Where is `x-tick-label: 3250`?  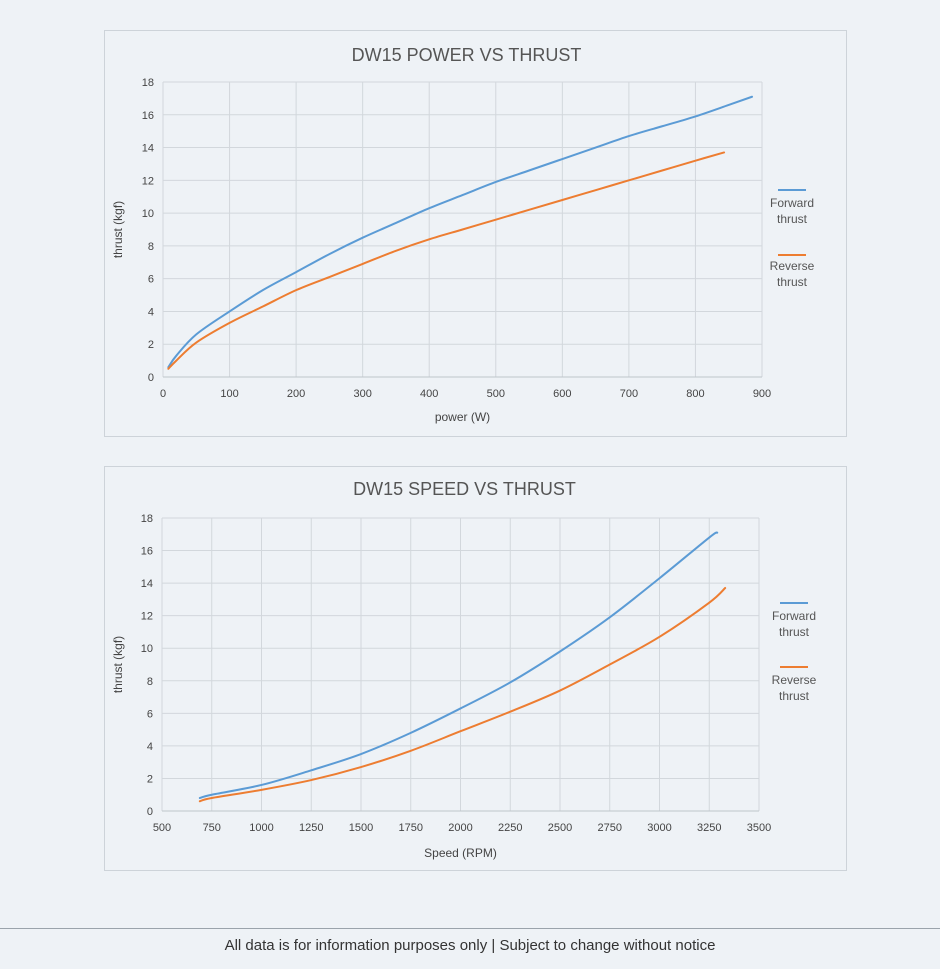 x-tick-label: 3250 is located at coordinates (709, 828).